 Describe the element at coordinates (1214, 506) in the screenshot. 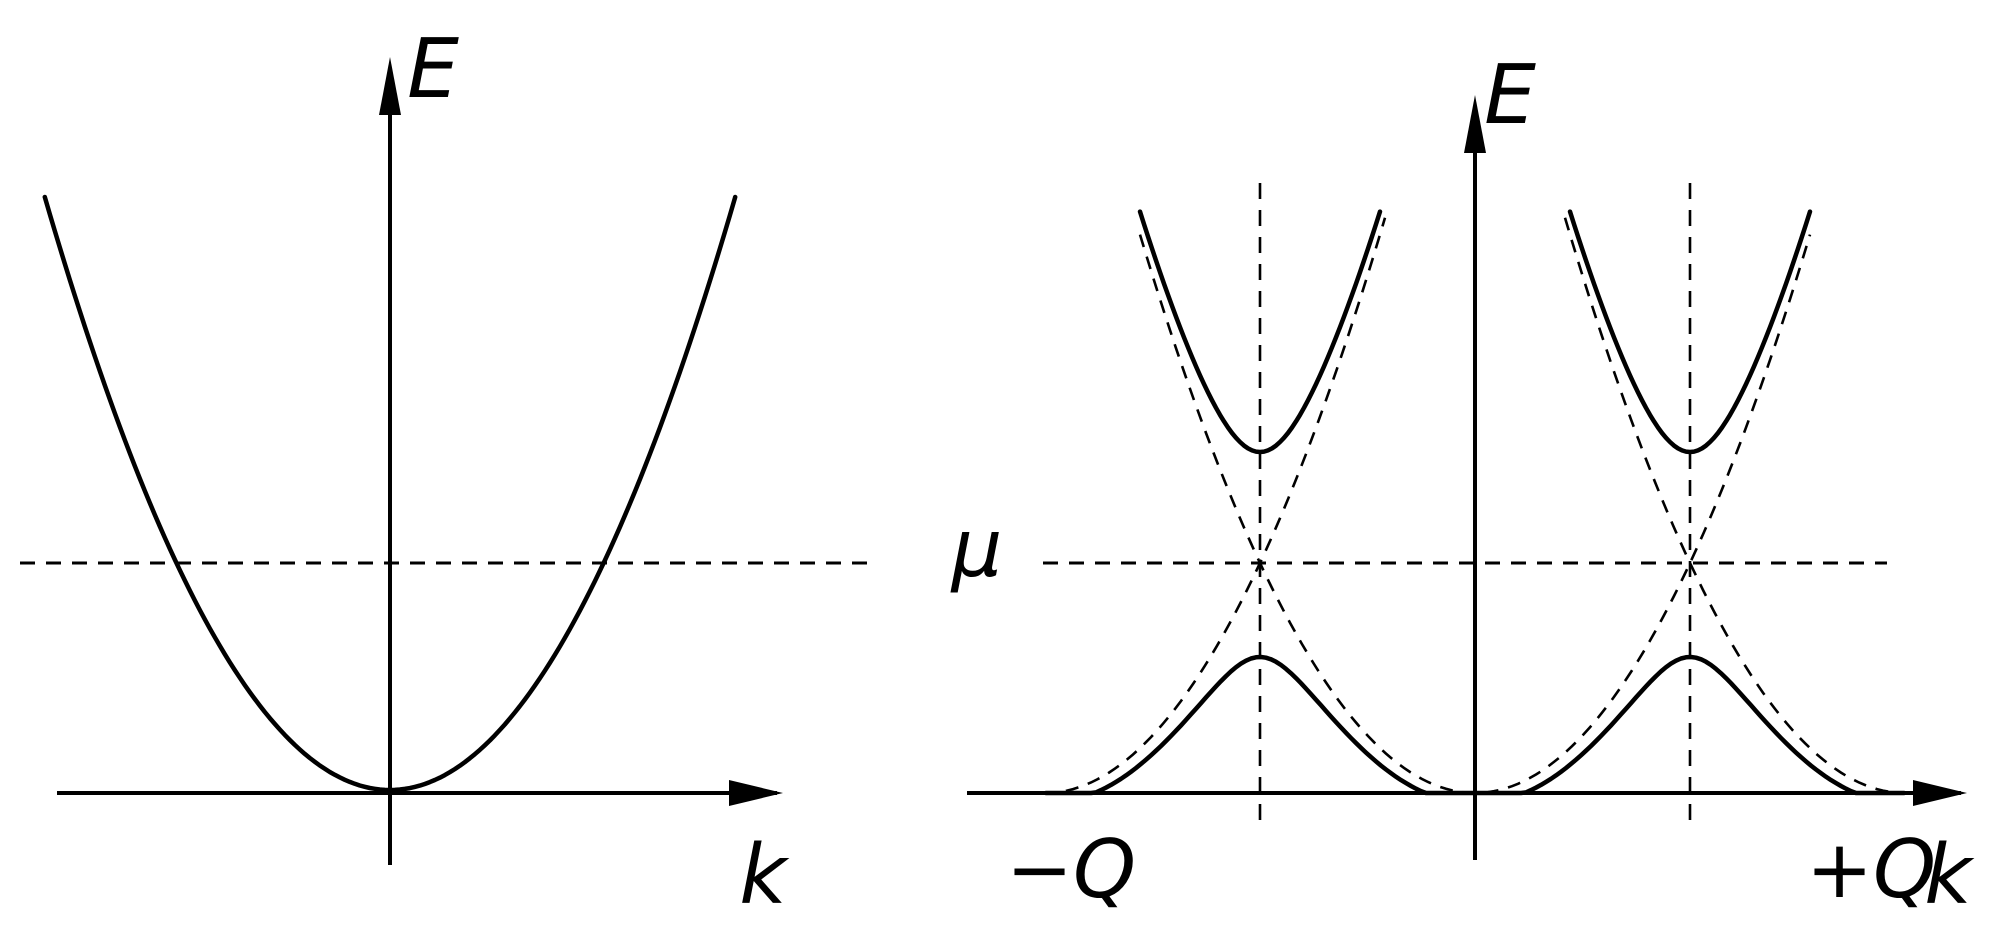

I see `right-dashed-parabola-left` at that location.